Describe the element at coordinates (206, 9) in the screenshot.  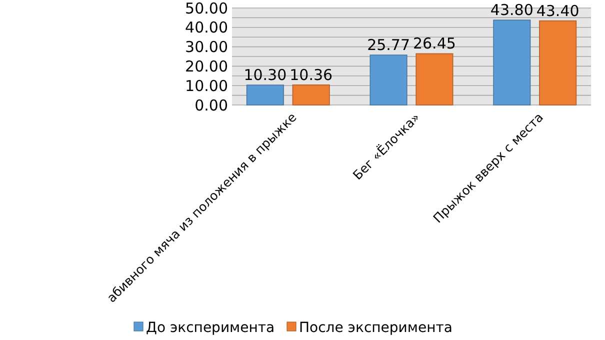
I see `y-tick-label: 50.00` at that location.